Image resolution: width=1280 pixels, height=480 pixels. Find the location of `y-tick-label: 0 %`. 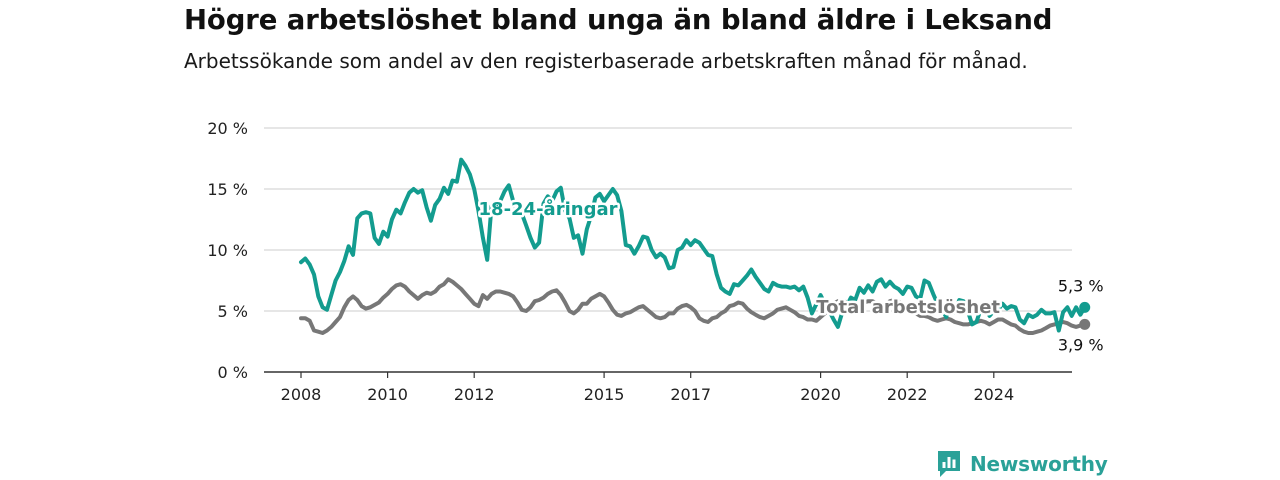

y-tick-label: 0 % is located at coordinates (233, 372).